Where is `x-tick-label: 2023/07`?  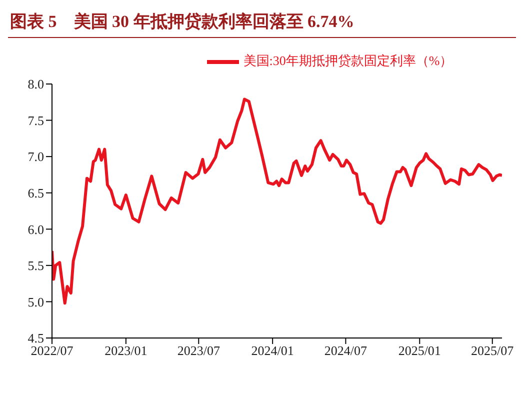
x-tick-label: 2023/07 is located at coordinates (198, 350).